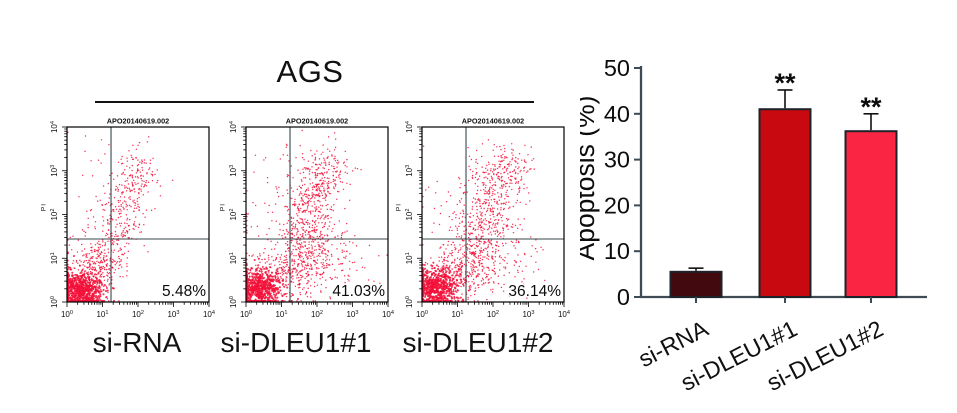 Image resolution: width=957 pixels, height=413 pixels. I want to click on cell-line-title: AGS, so click(310, 71).